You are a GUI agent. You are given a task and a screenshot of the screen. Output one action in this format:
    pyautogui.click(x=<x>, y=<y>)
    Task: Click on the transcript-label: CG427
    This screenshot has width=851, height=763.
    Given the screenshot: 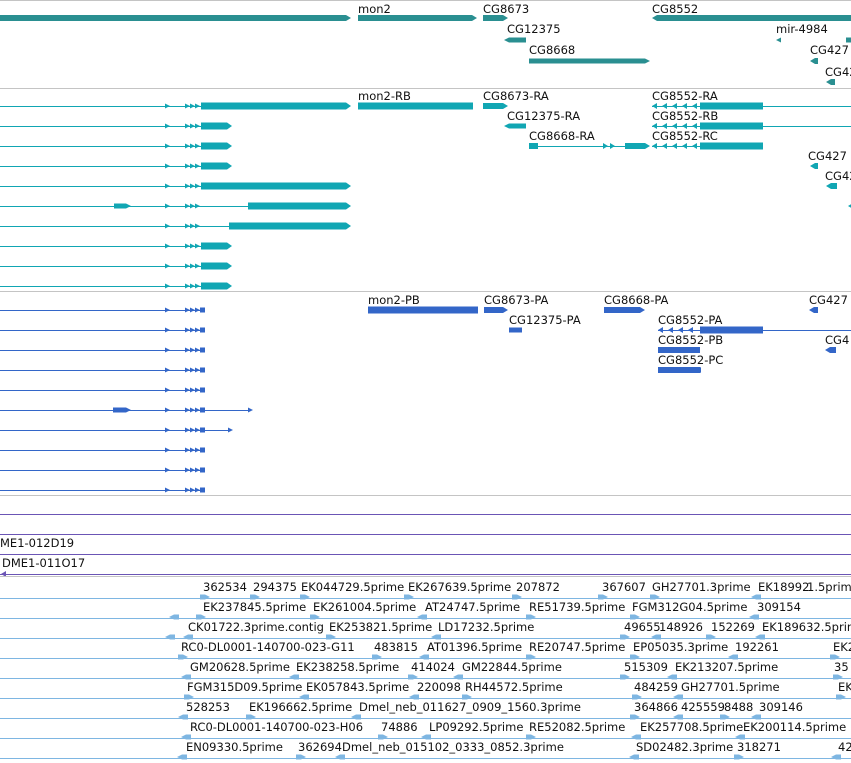 What is the action you would take?
    pyautogui.click(x=827, y=156)
    